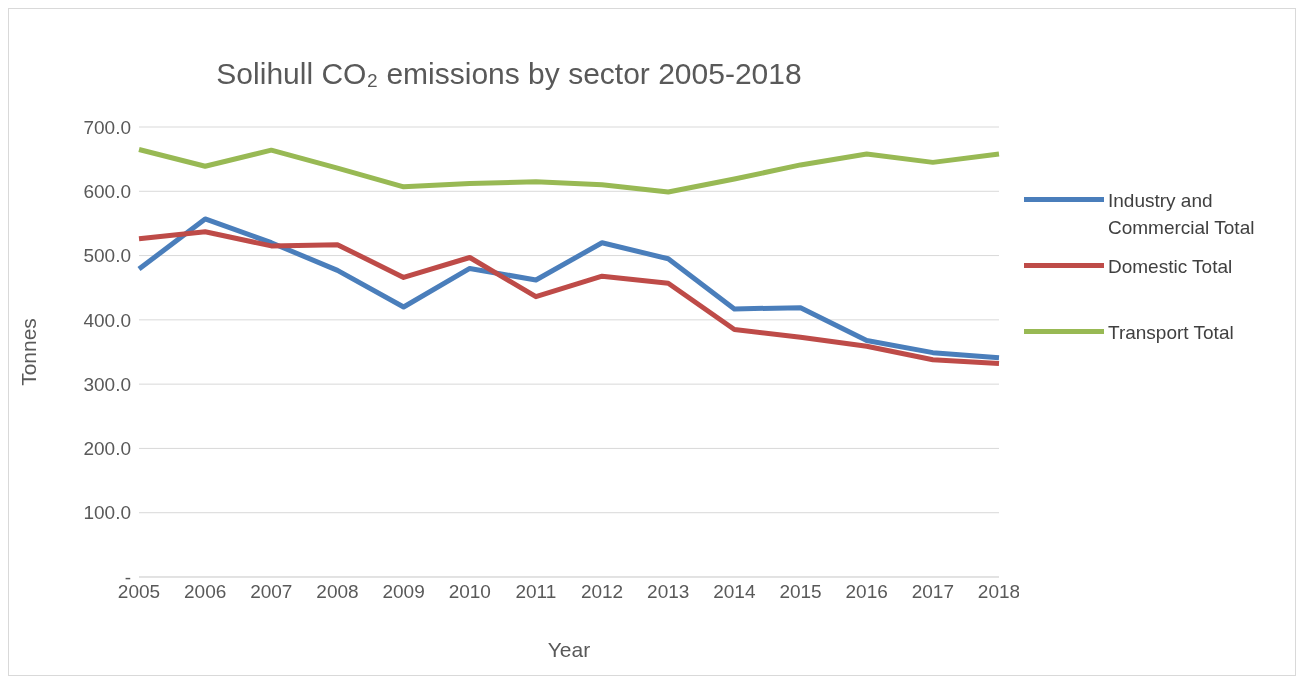  I want to click on y-tick-label: 100.0, so click(107, 513).